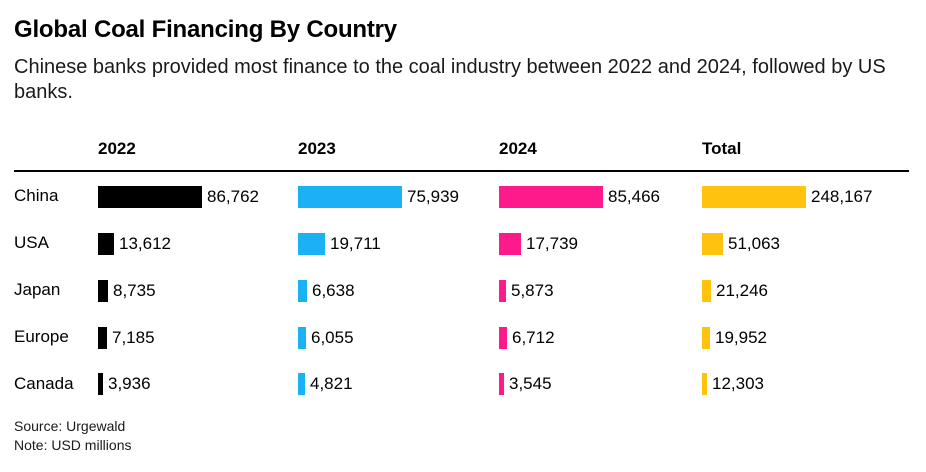 The image size is (926, 472). Describe the element at coordinates (73, 445) in the screenshot. I see `units-note: Note: USD millions` at that location.